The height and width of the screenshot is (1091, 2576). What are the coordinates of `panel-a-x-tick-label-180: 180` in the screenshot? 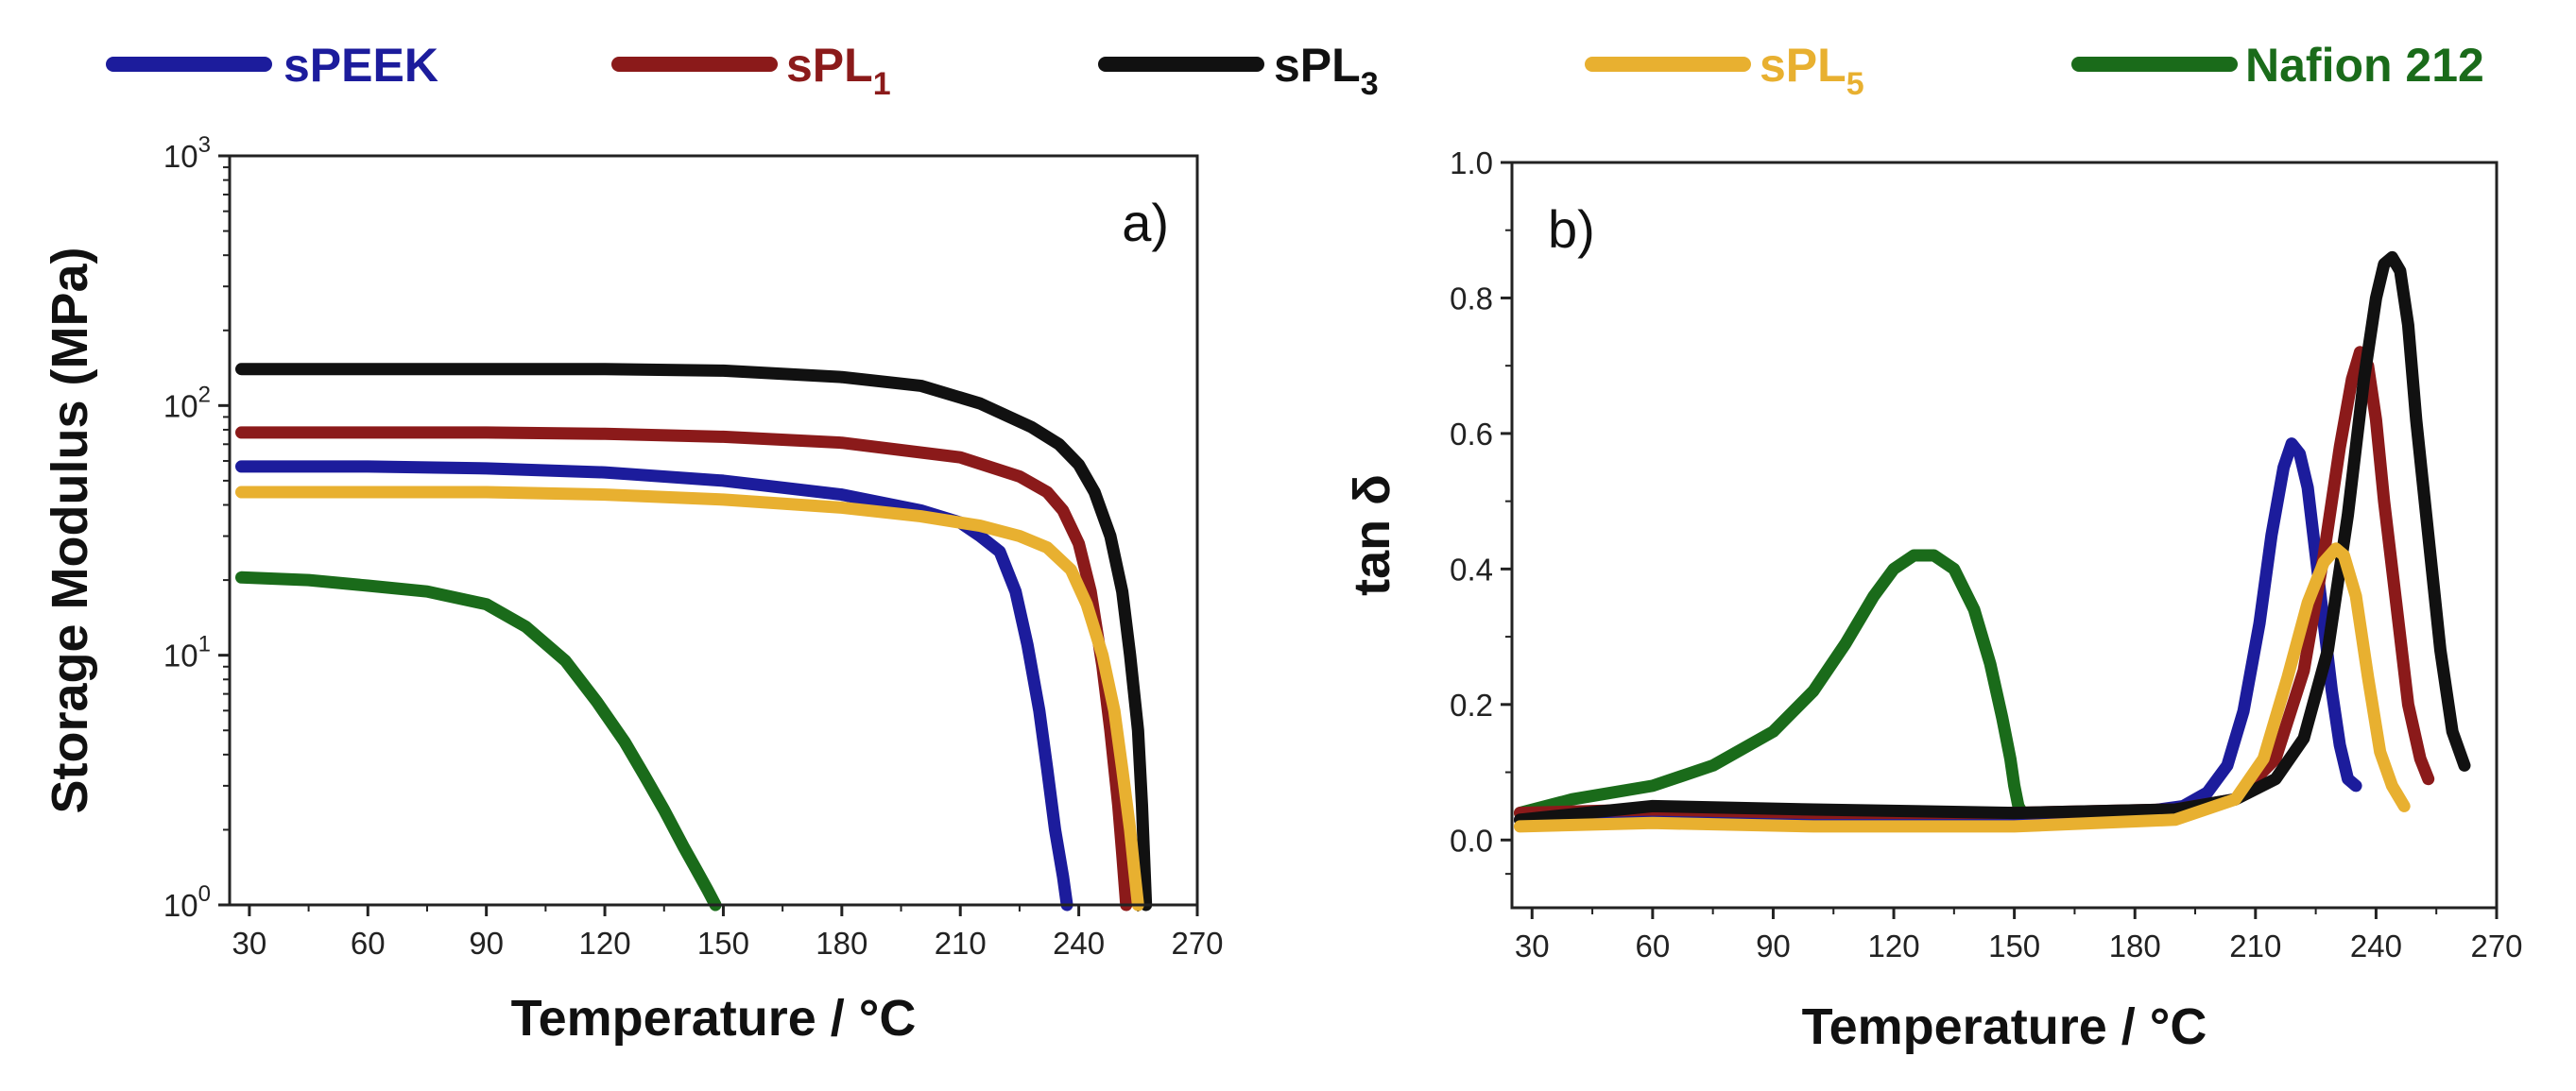 It's located at (841, 943).